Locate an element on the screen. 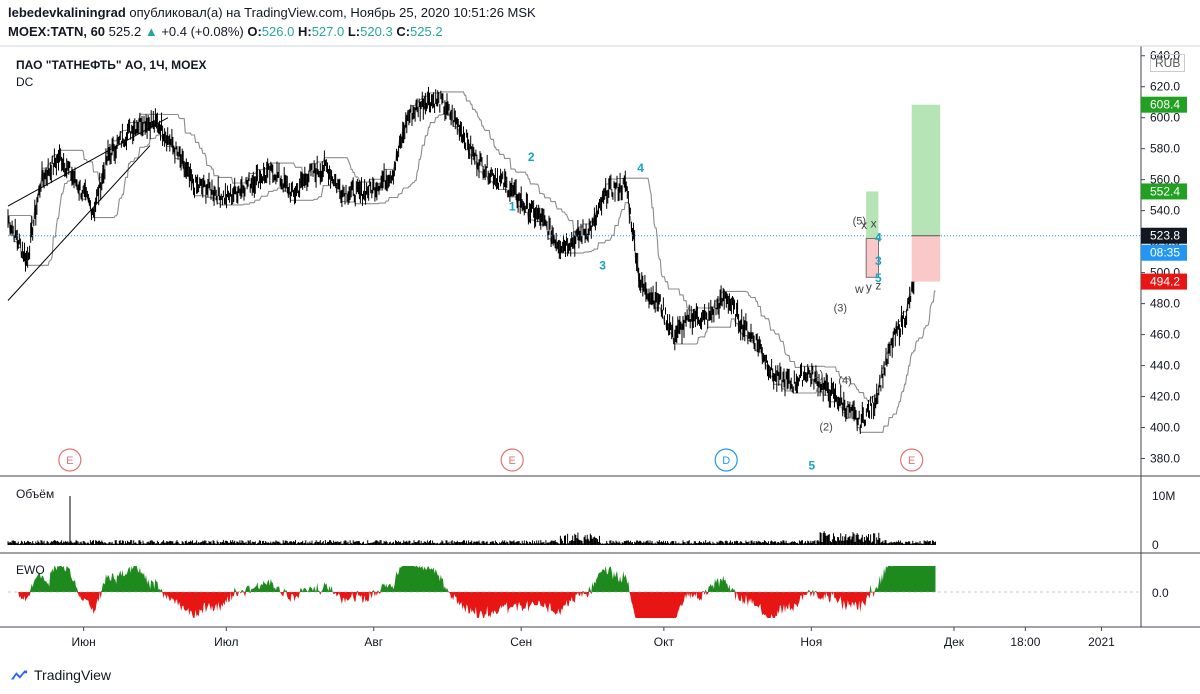 Image resolution: width=1200 pixels, height=694 pixels. last-price: 525.2 is located at coordinates (125, 31).